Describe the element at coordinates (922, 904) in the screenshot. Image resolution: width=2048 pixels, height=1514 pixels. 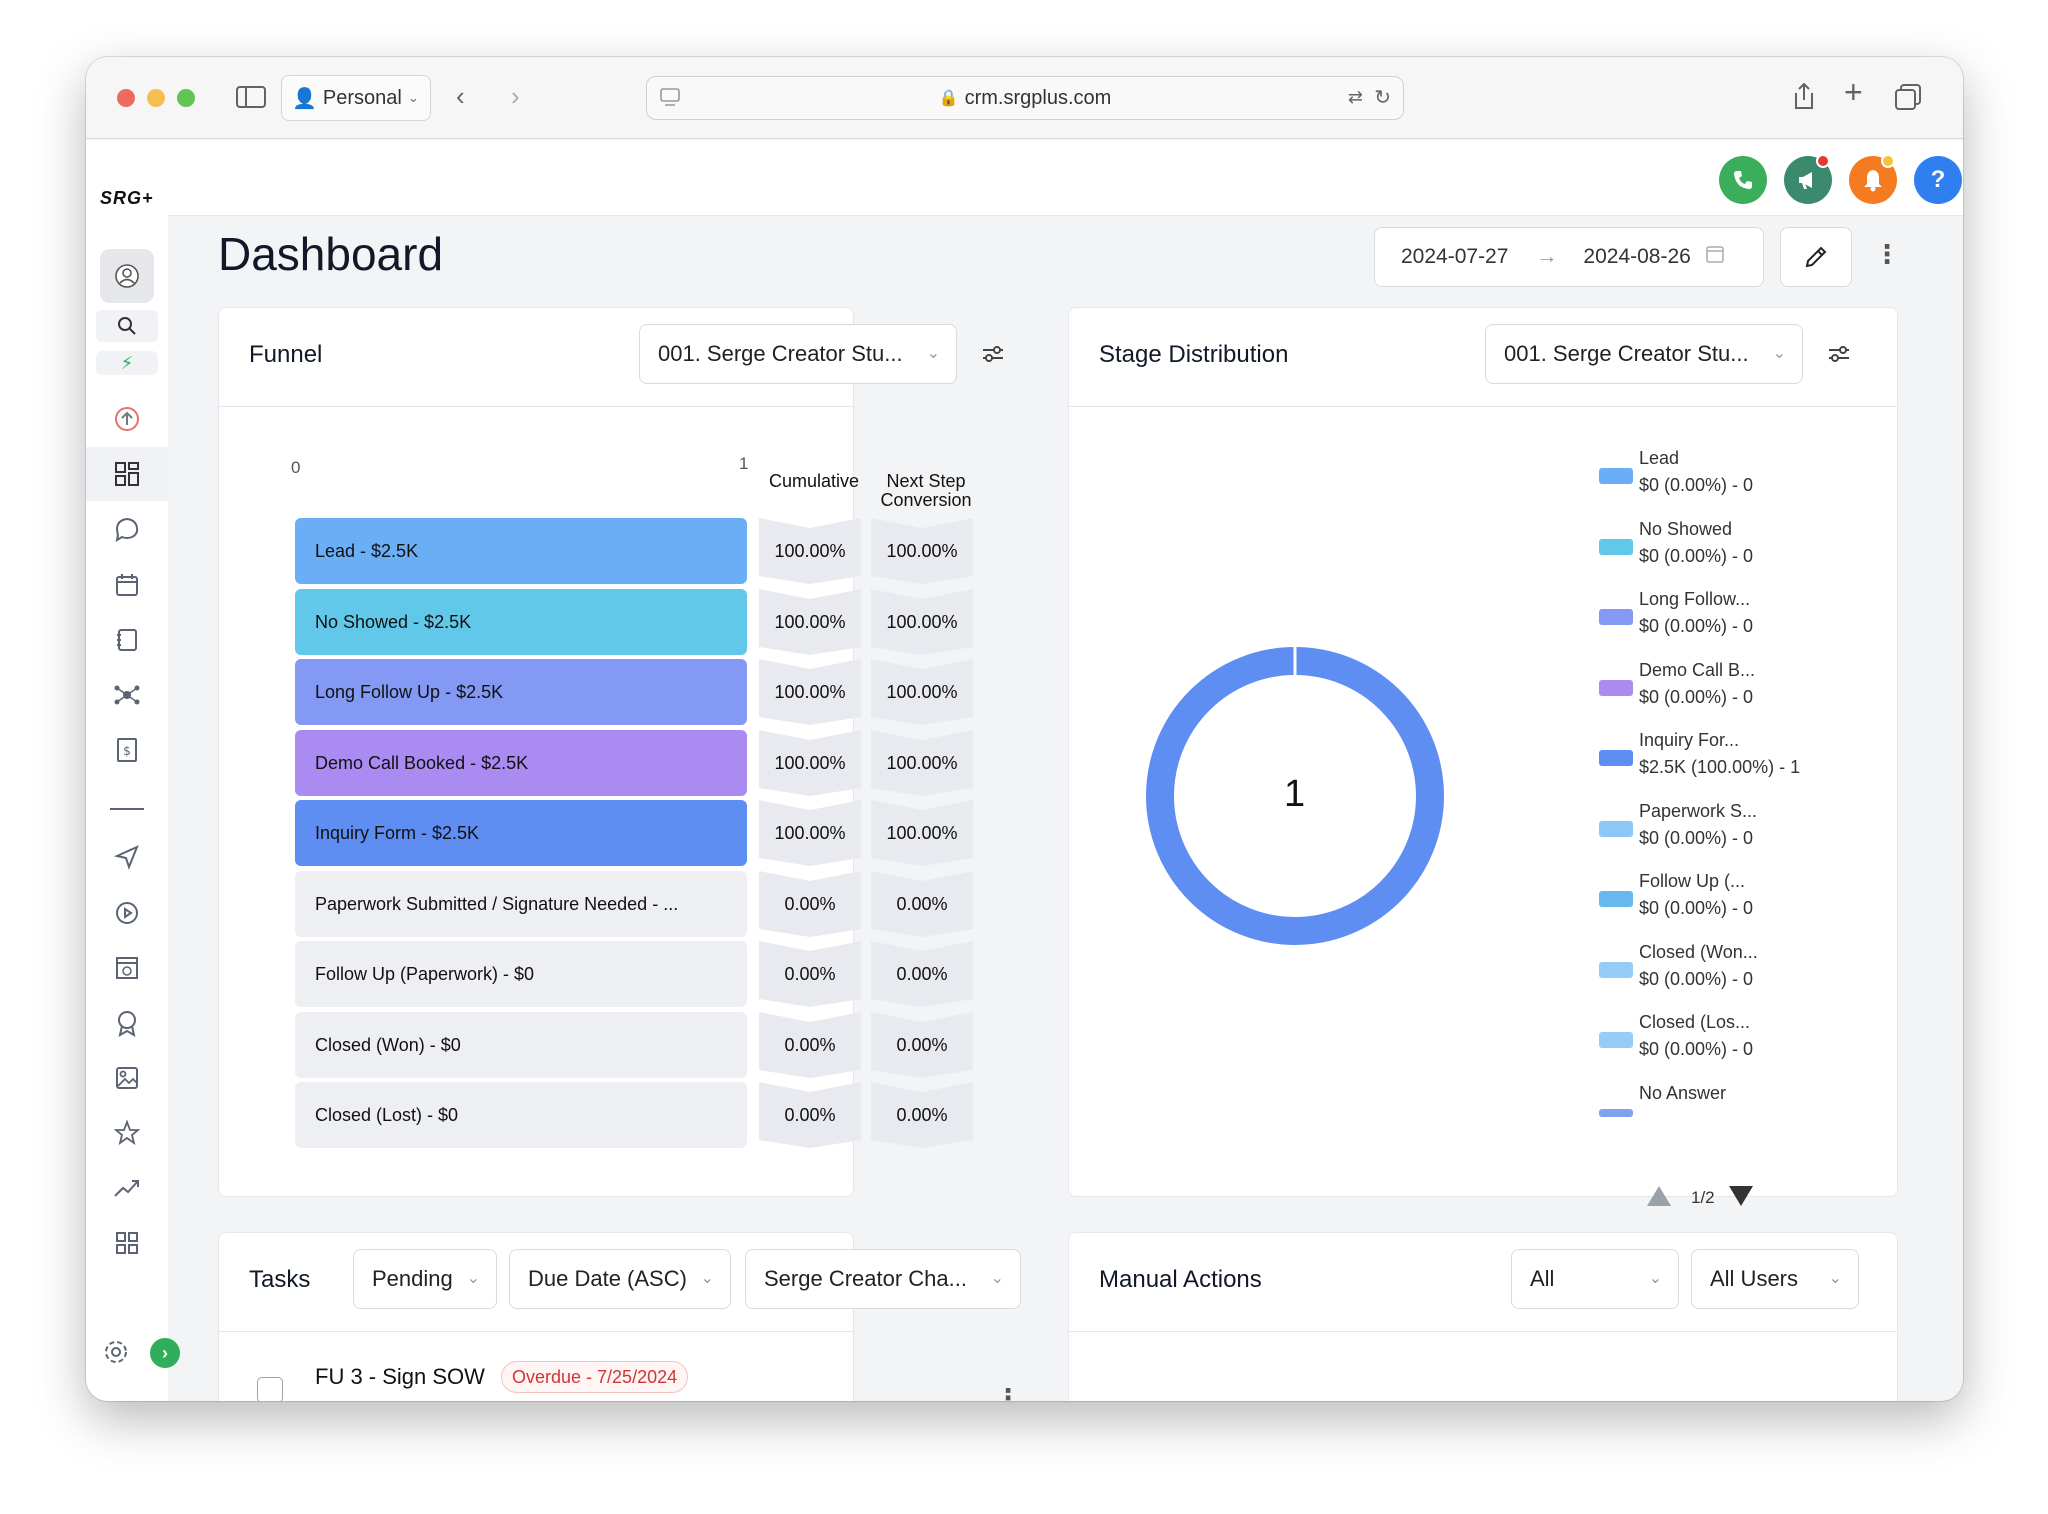
I see `next-step-cell: 0.00%` at that location.